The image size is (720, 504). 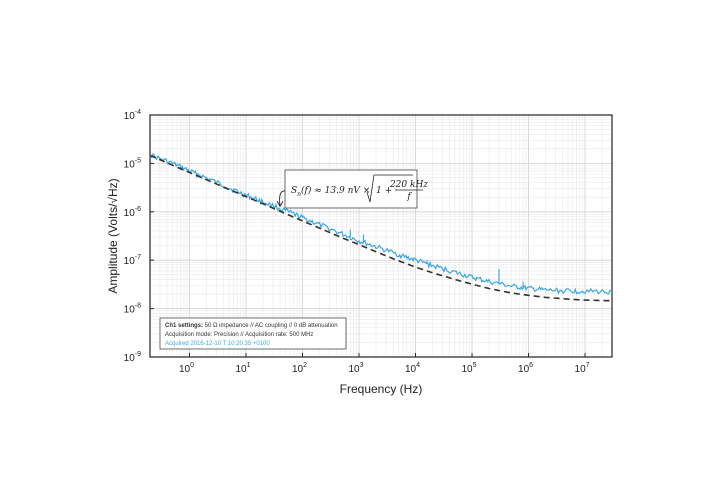 I want to click on x-axis-title: Frequency (Hz), so click(x=381, y=389).